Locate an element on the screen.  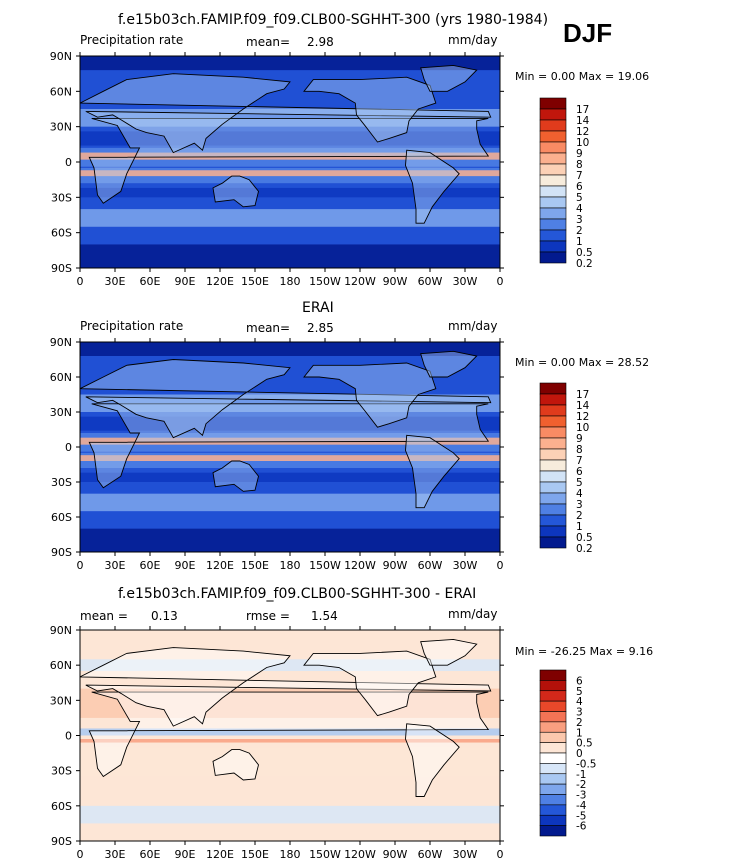
colorbar-label: 7 is located at coordinates (579, 461).